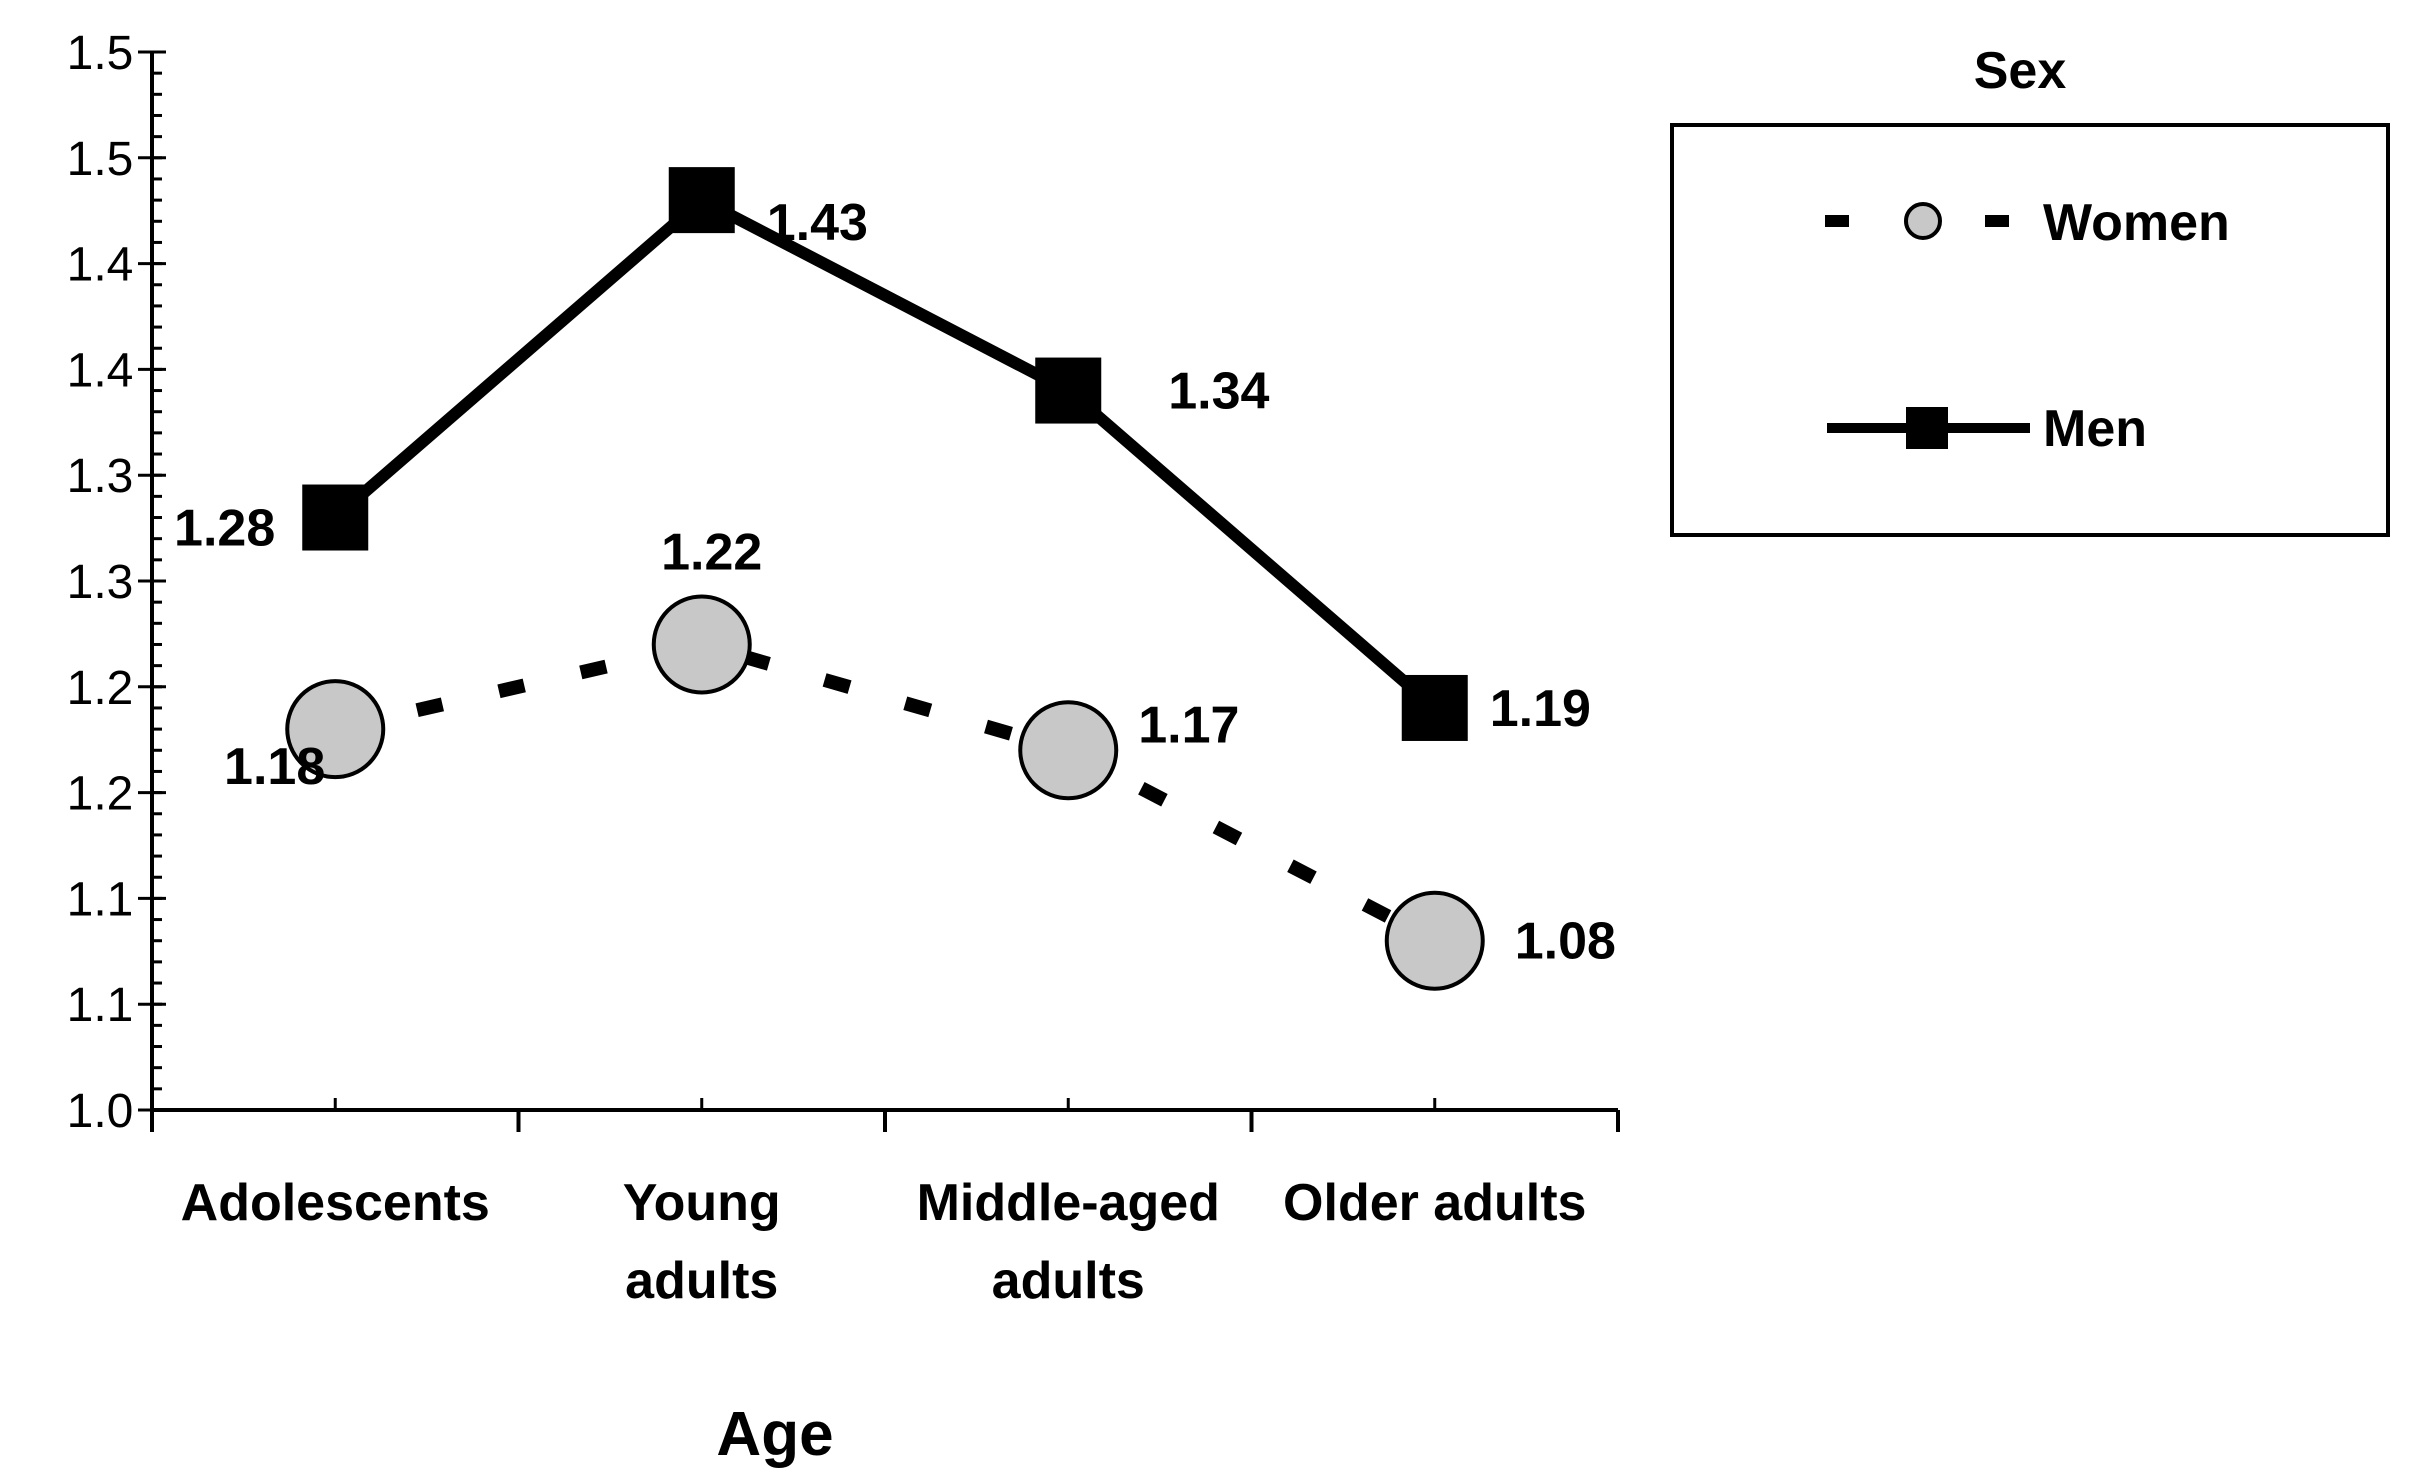 The width and height of the screenshot is (2409, 1484). I want to click on x-tick-label: Young adults, so click(702, 1242).